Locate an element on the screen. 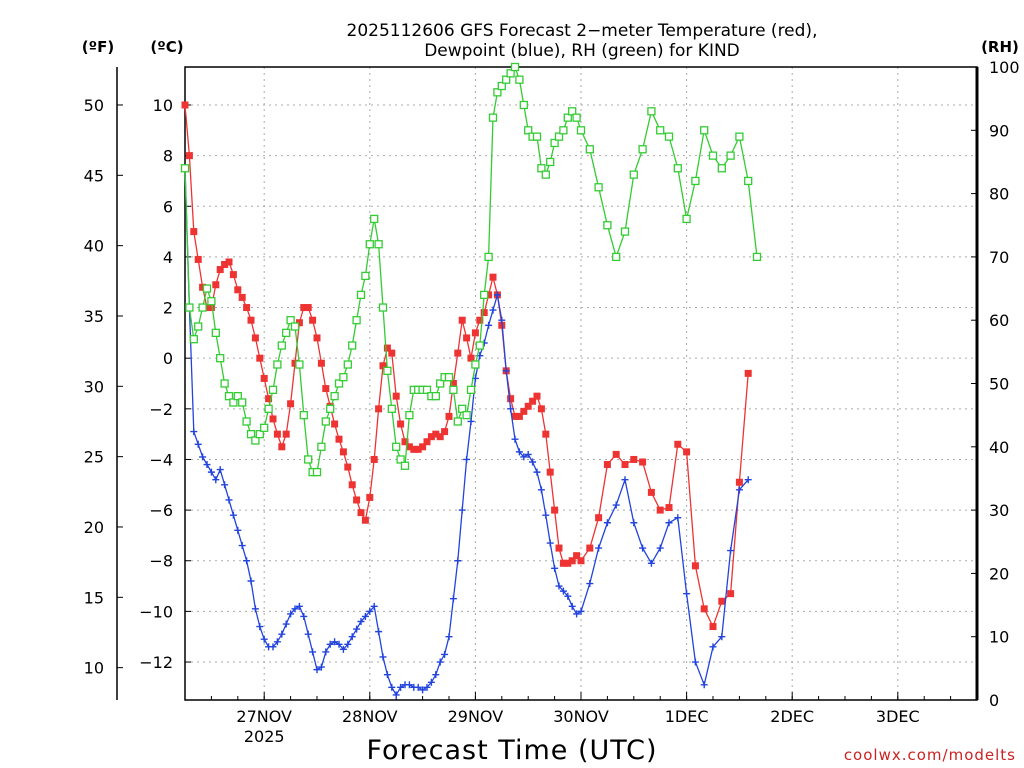  chart-title-line2: Dewpoint (blue), RH (green) for KIND is located at coordinates (582, 51).